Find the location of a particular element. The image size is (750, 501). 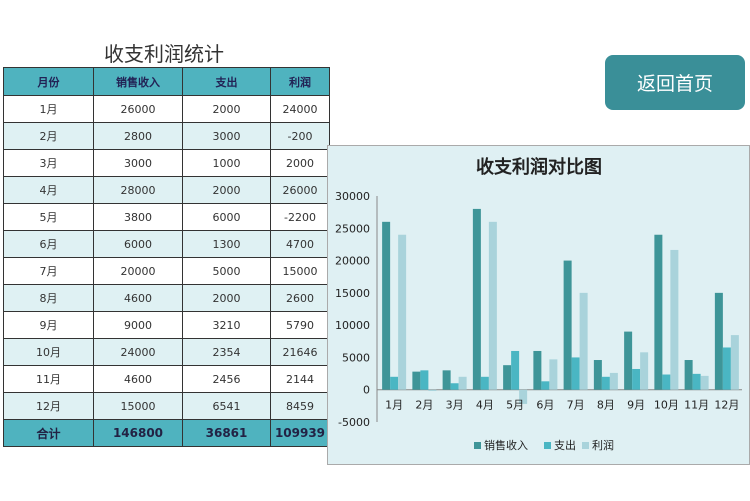

table-row: 12月 15000 6541 8459 is located at coordinates (166, 406).